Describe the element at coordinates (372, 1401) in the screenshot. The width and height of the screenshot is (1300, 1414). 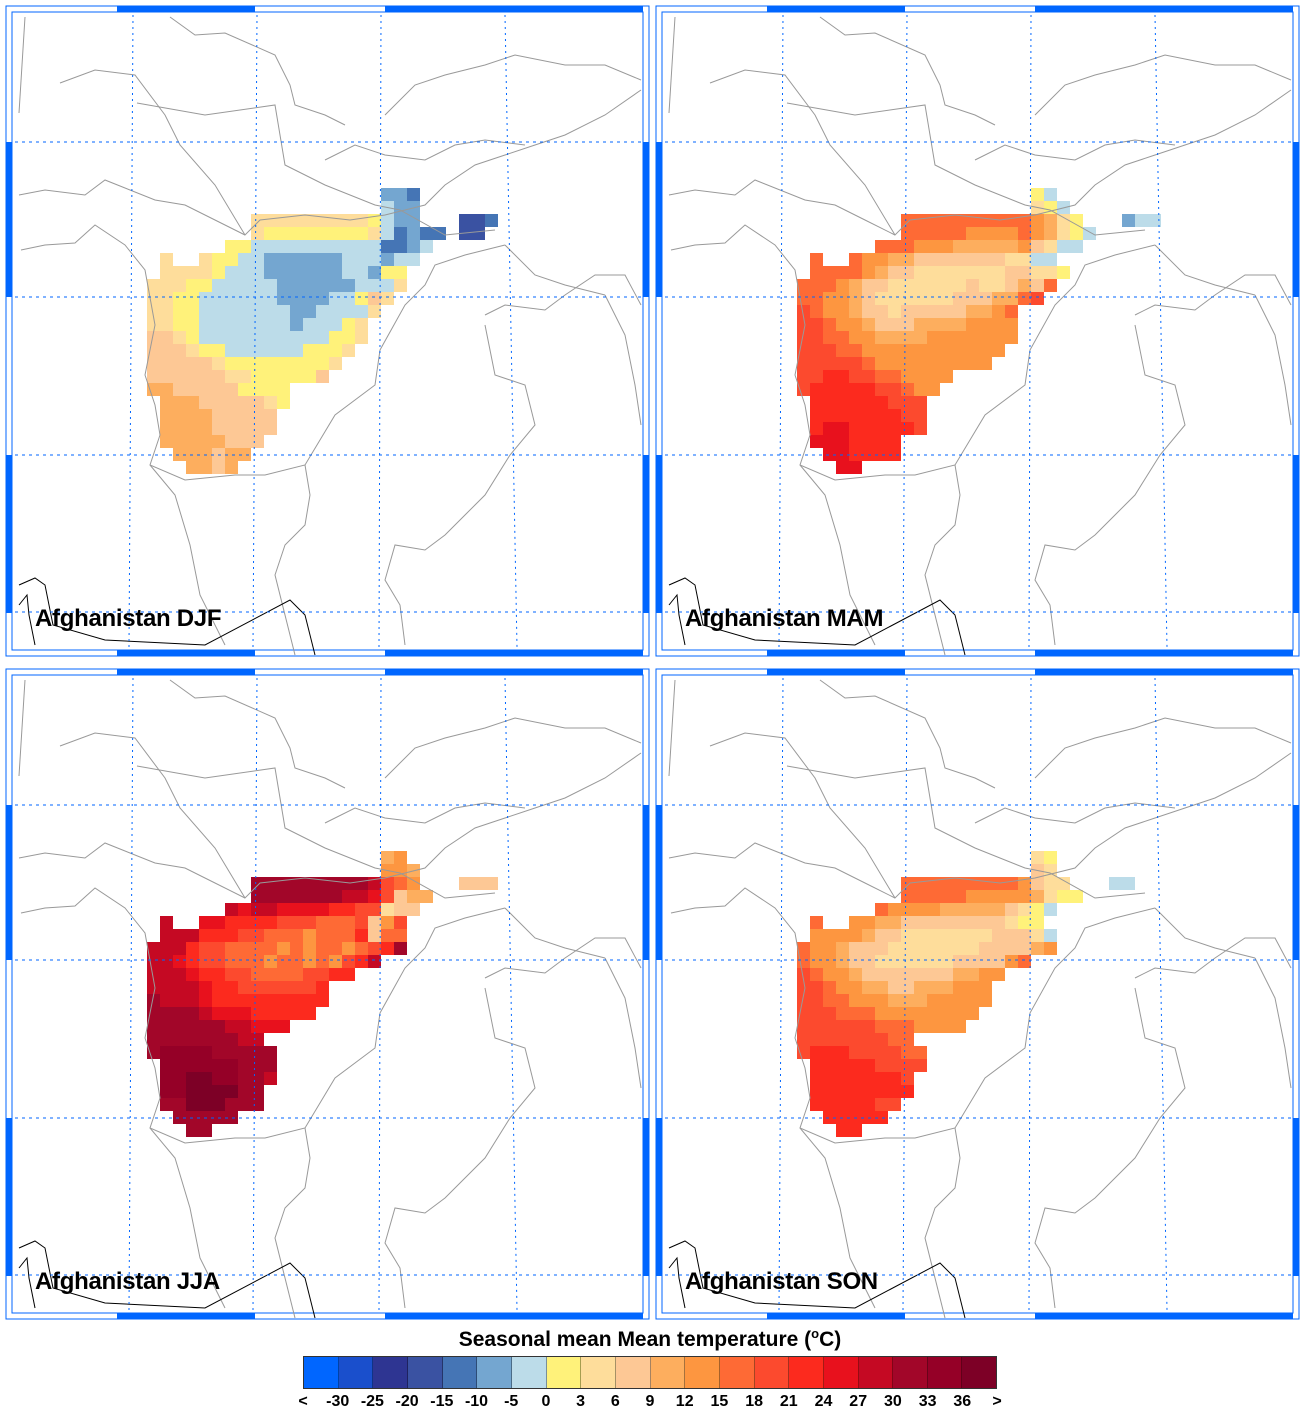
I see `legend-label: -25` at that location.